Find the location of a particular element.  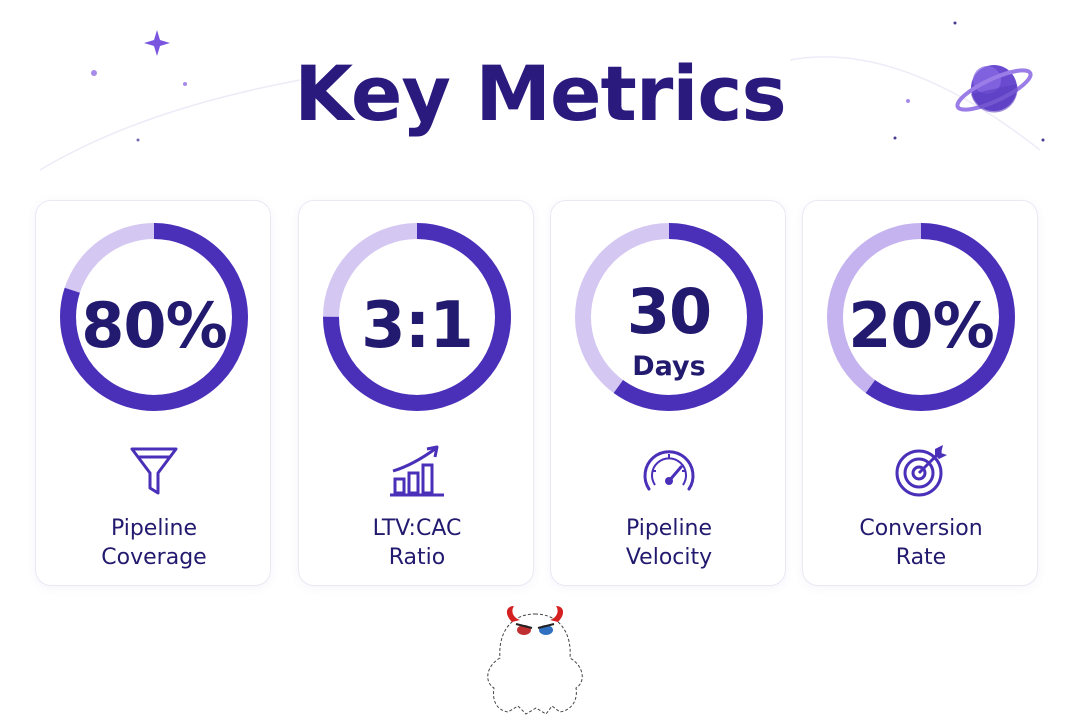

funnel-icon is located at coordinates (154, 471).